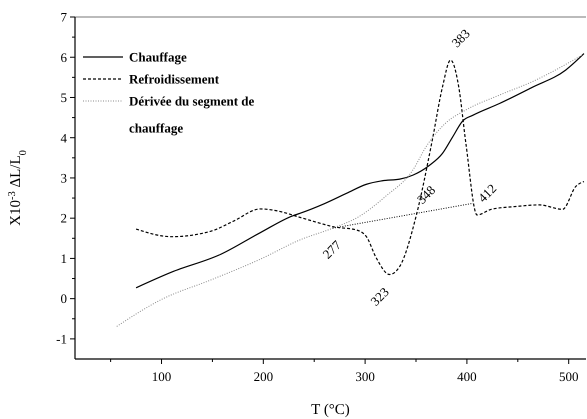 The image size is (587, 419). Describe the element at coordinates (568, 376) in the screenshot. I see `x-tick-label: 500` at that location.